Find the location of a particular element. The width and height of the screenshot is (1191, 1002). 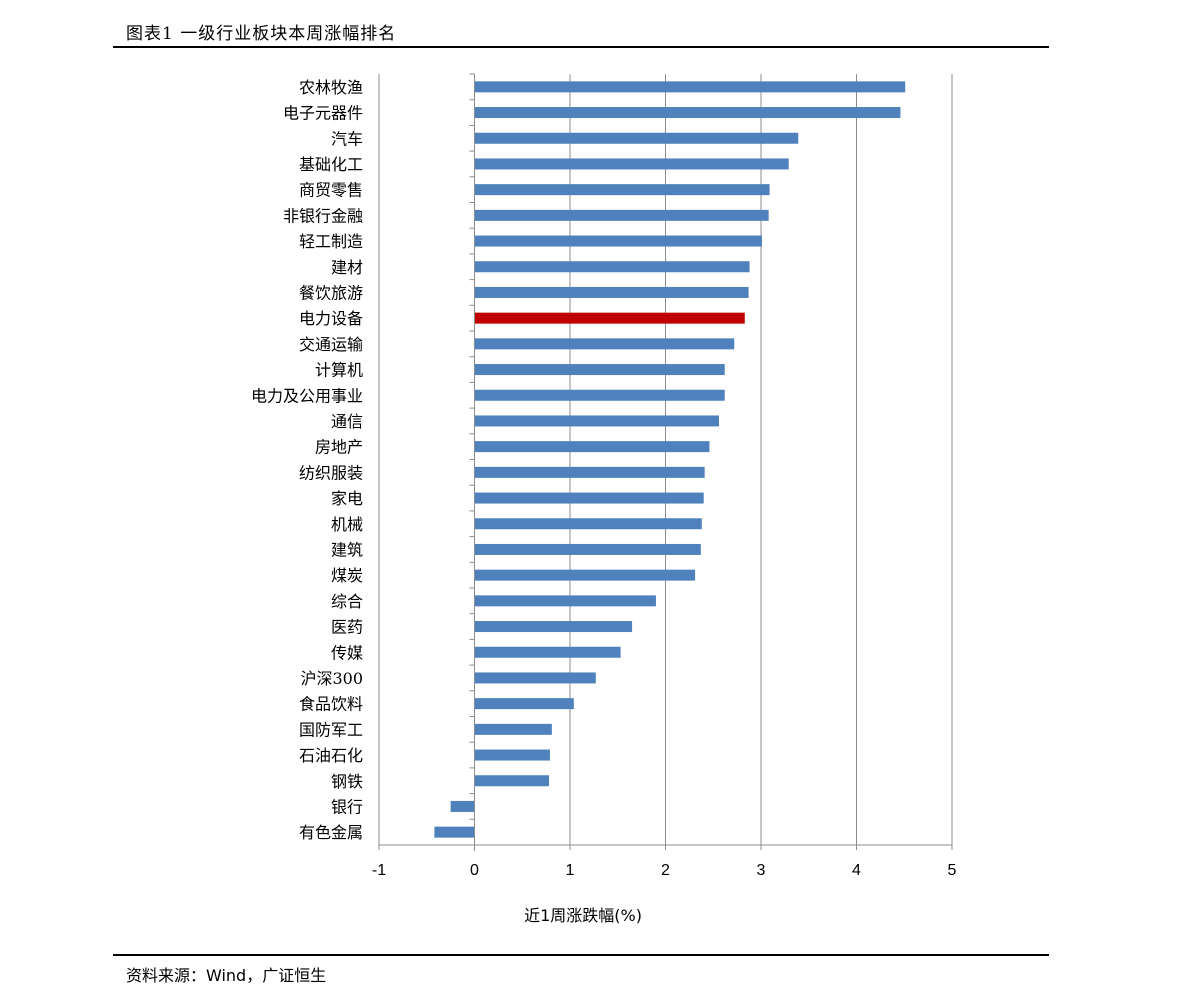

category-label: 计算机 is located at coordinates (339, 370).